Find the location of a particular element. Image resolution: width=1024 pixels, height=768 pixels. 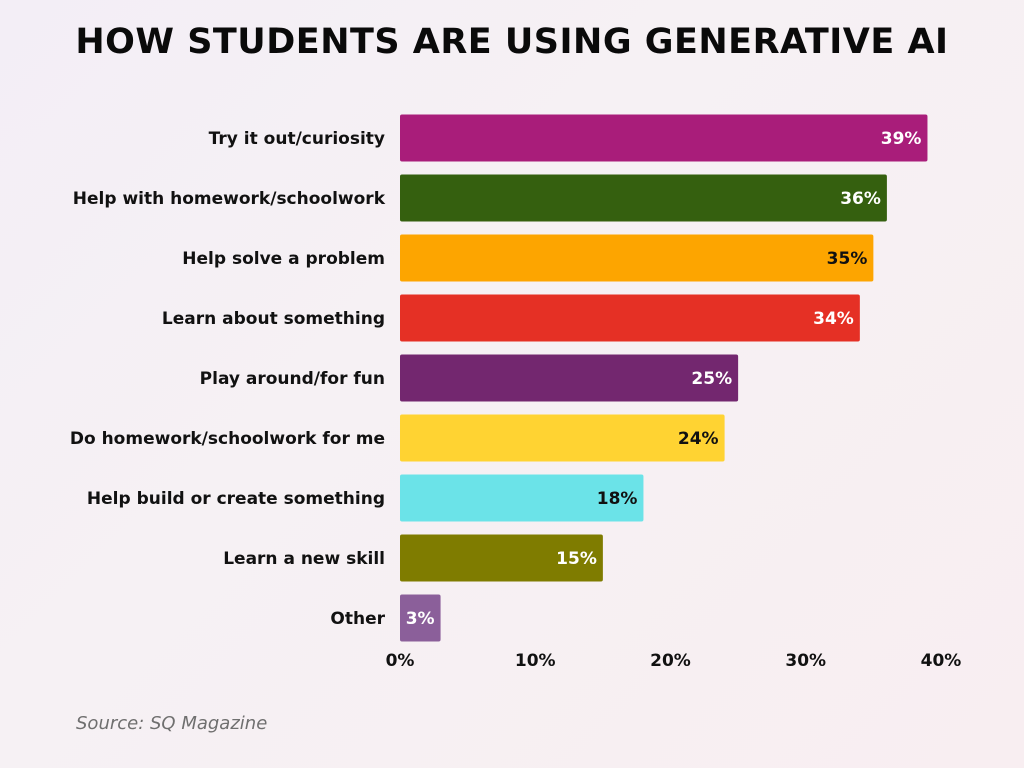

category-label: Do homework/schoolwork for me is located at coordinates (227, 439).